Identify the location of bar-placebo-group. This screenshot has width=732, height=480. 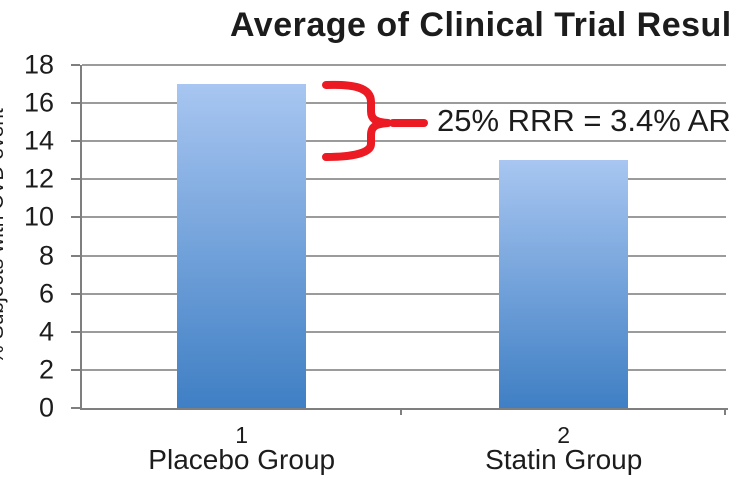
(242, 246).